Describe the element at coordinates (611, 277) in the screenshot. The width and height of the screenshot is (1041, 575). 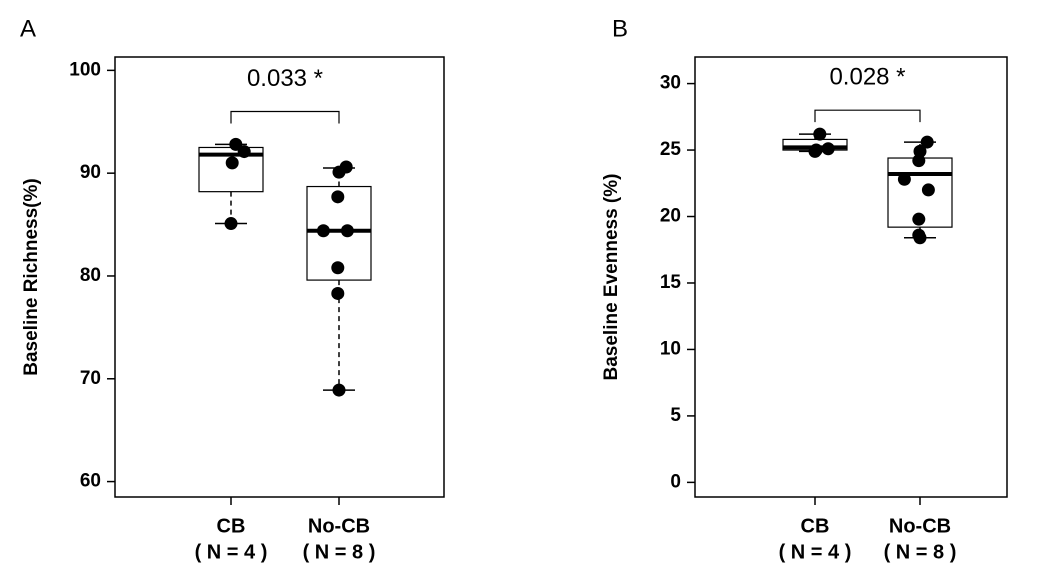
I see `y-axis-label: Baseline Evenness (%)` at that location.